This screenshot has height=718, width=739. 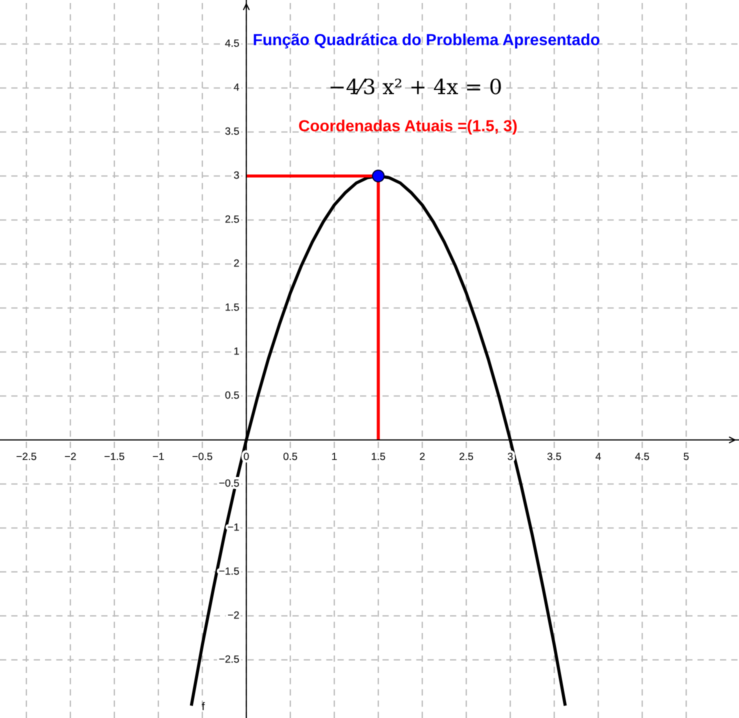 What do you see at coordinates (233, 615) in the screenshot?
I see `y-tick-label: −2` at bounding box center [233, 615].